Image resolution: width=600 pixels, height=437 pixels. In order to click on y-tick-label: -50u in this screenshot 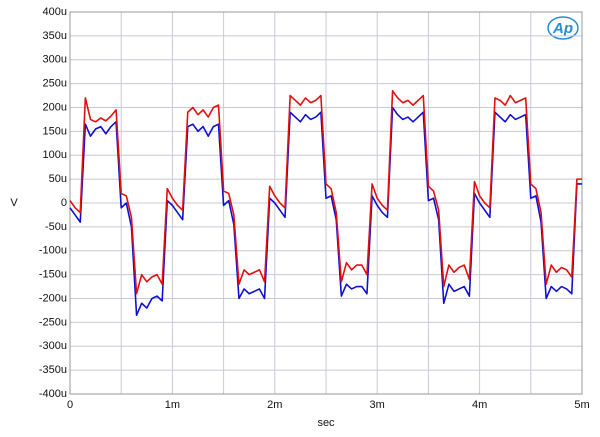, I will do `click(56, 227)`.